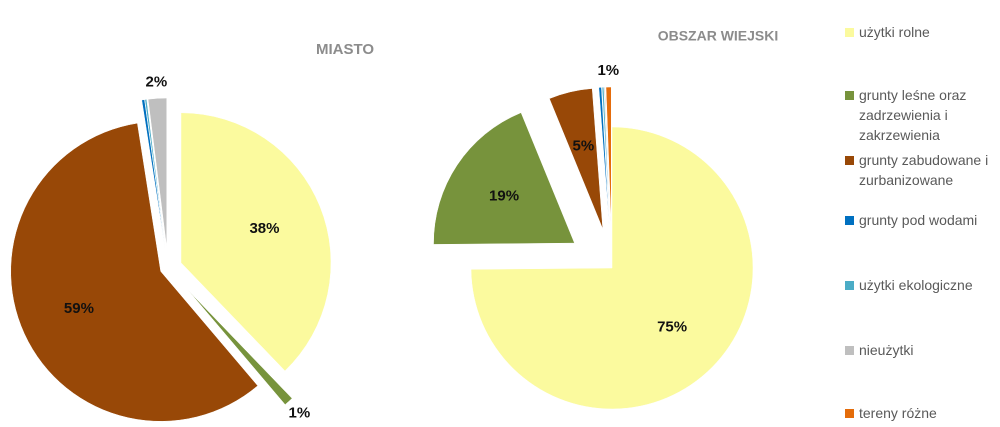 The height and width of the screenshot is (427, 1000). What do you see at coordinates (898, 413) in the screenshot?
I see `legend-label: tereny różne` at bounding box center [898, 413].